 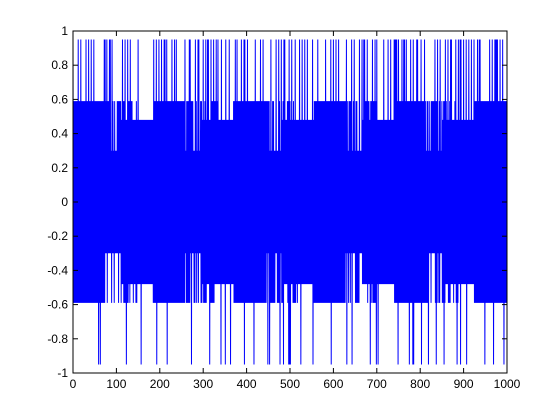 What do you see at coordinates (59, 99) in the screenshot?
I see `y-tick-label: 0.6` at bounding box center [59, 99].